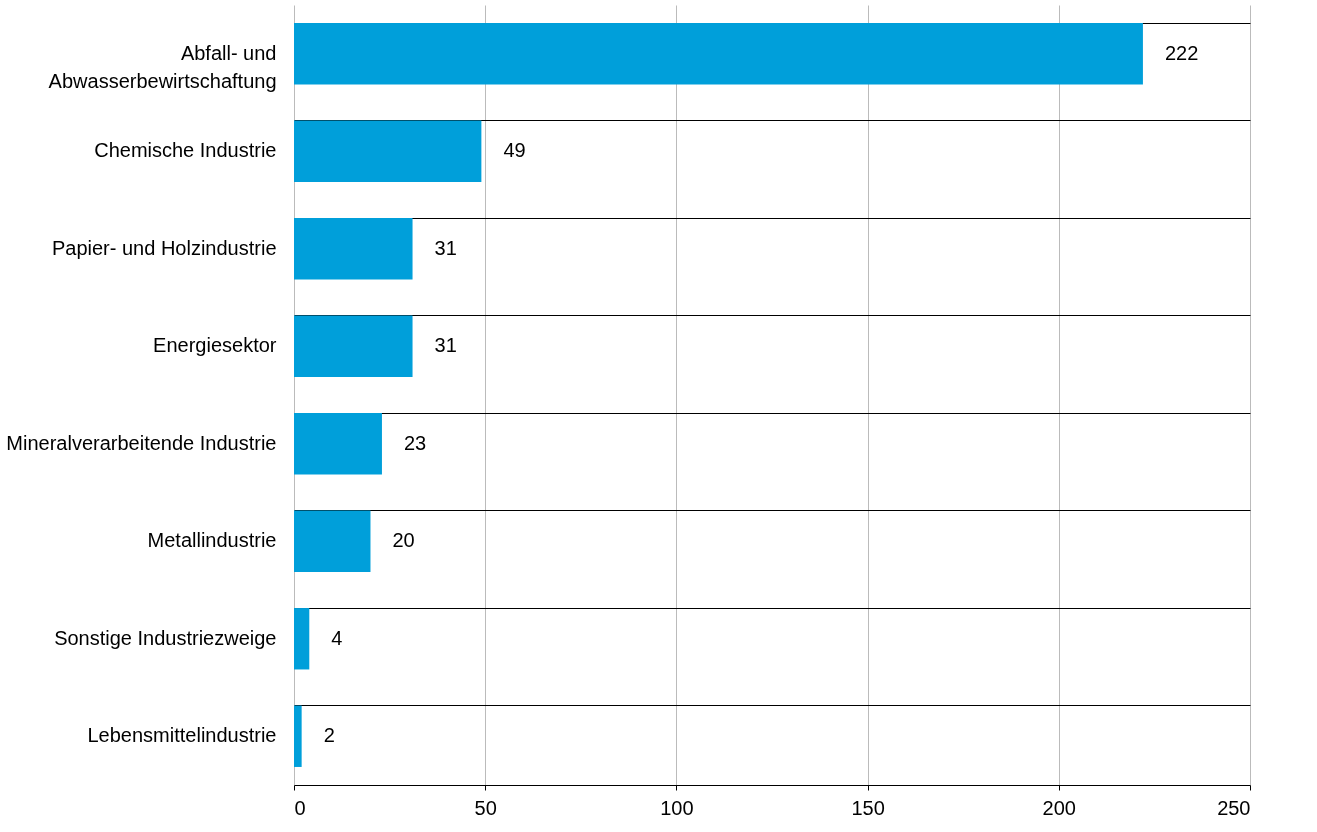 This screenshot has width=1317, height=832. I want to click on y-tick-label: Abfall- und Abwasserbewirtschaftung, so click(162, 66).